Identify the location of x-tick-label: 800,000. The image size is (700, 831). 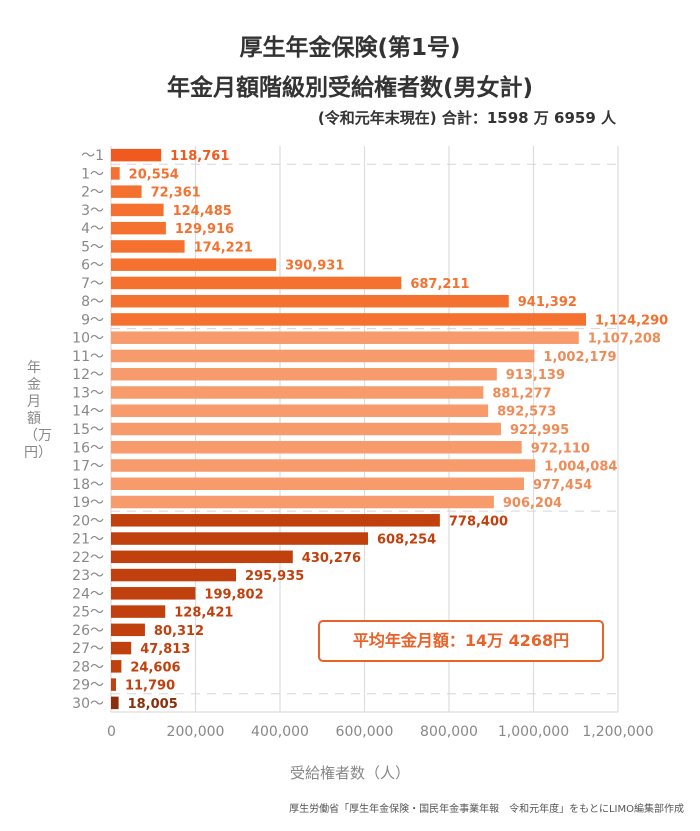
(449, 732).